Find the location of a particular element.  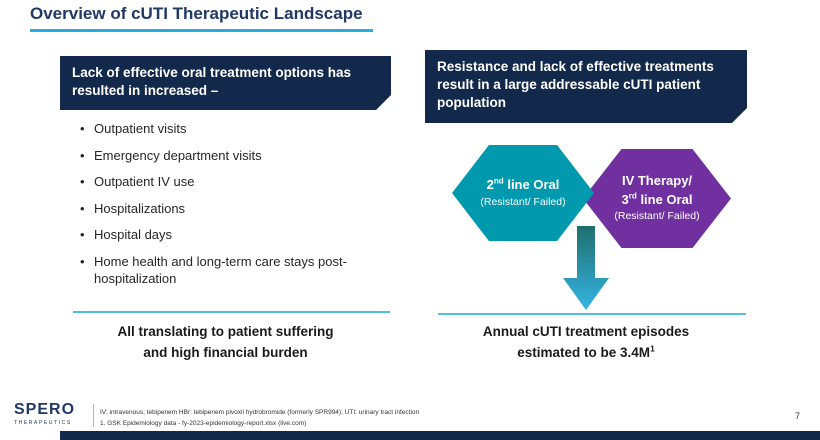

hexagon-purple-number: 3 is located at coordinates (625, 199).